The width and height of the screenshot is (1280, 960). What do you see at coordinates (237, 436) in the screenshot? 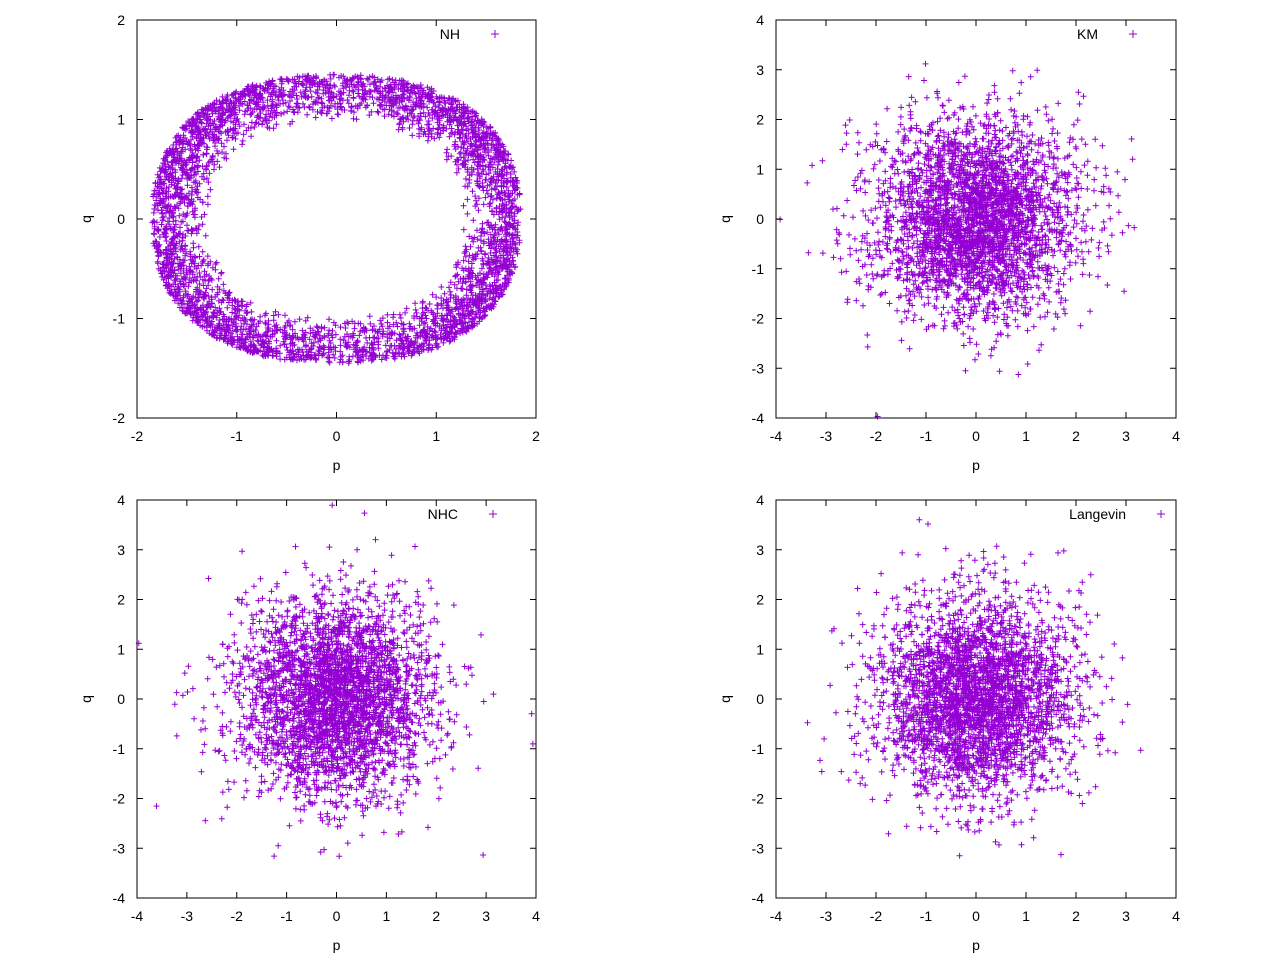
I see `x-tick-label: -1` at bounding box center [237, 436].